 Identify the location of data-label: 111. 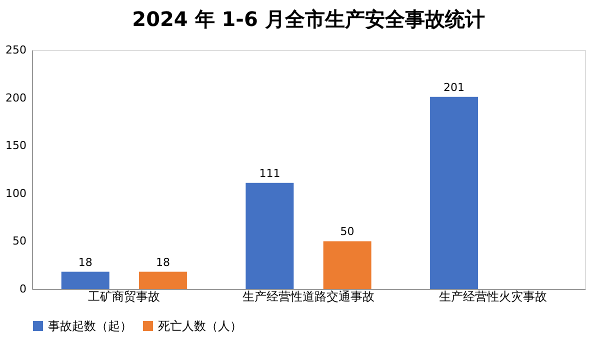
(269, 173).